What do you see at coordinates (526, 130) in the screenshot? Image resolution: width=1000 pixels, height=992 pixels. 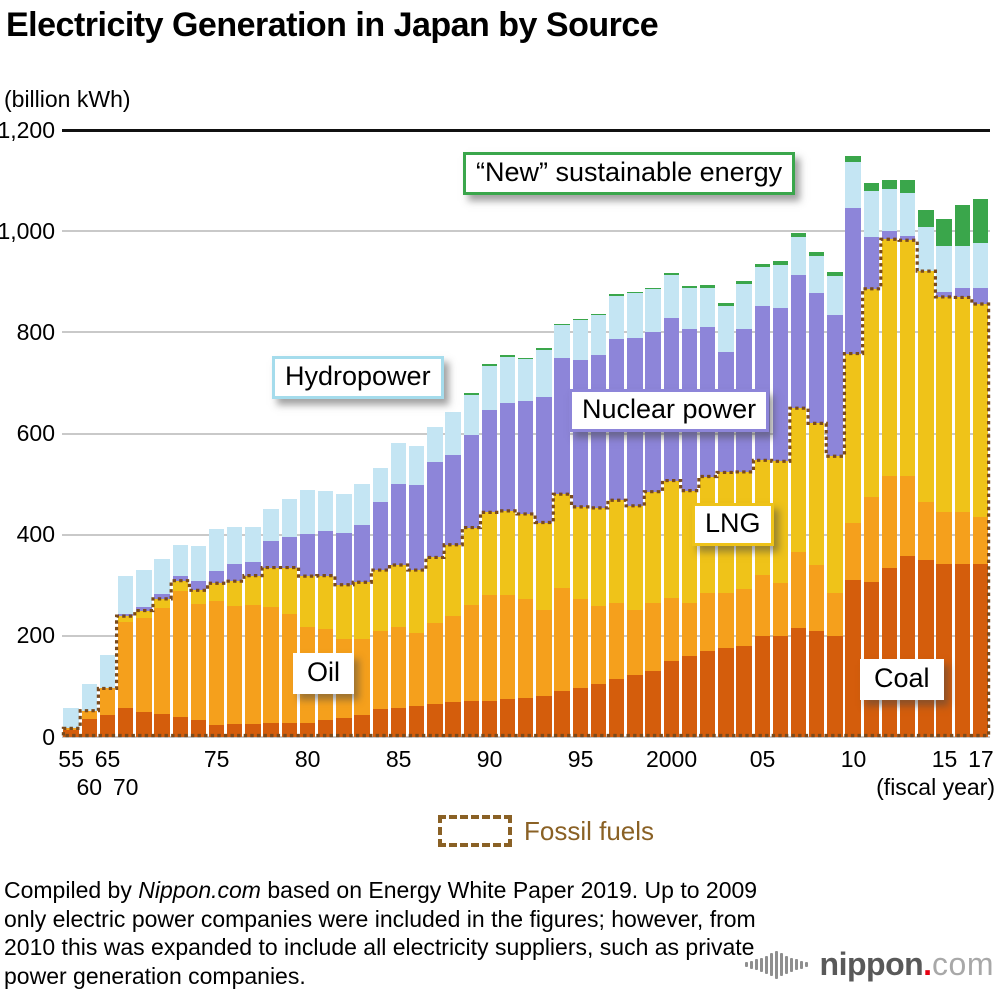 I see `gridline-1,200` at bounding box center [526, 130].